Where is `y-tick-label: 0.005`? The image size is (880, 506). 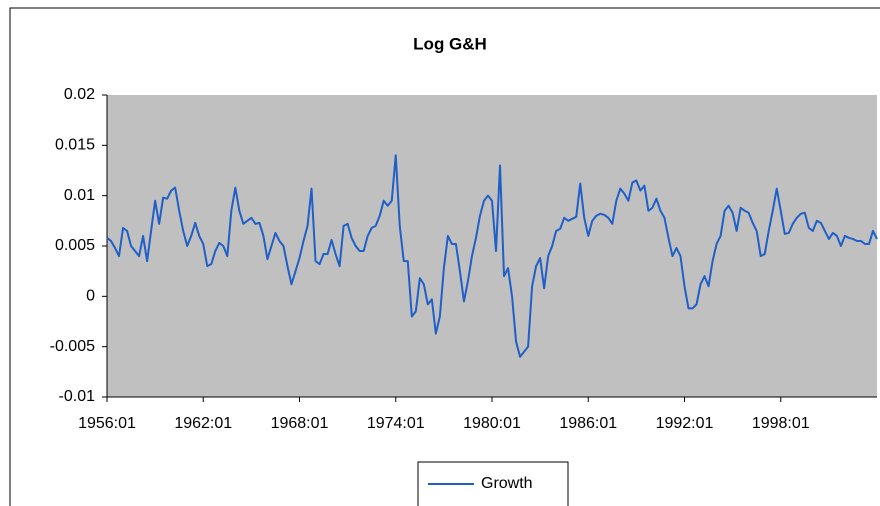 y-tick-label: 0.005 is located at coordinates (75, 245).